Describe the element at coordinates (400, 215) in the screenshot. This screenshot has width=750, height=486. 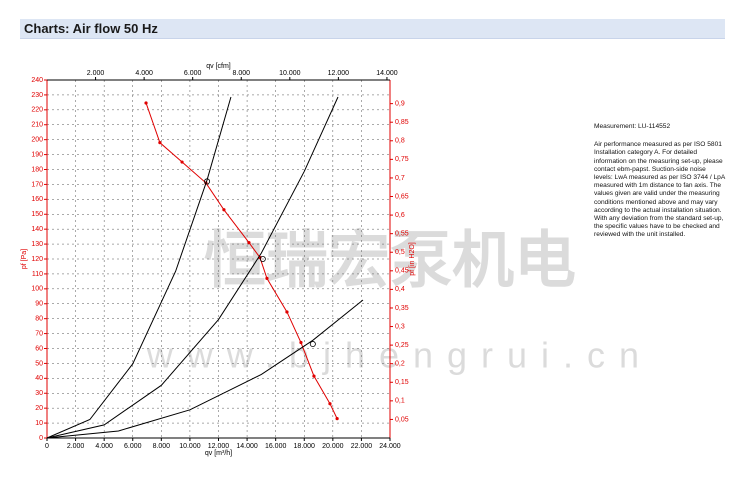
I see `y2-tick-label: 0,6` at that location.